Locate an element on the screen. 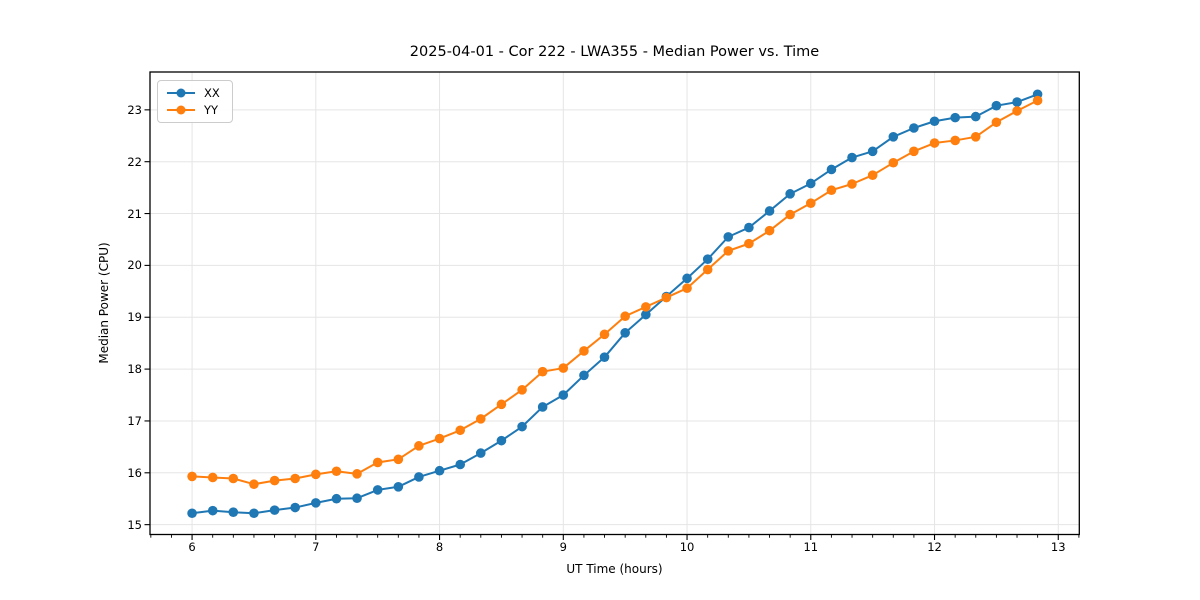 The image size is (1200, 600). x-tick-label-6: 6 is located at coordinates (192, 547).